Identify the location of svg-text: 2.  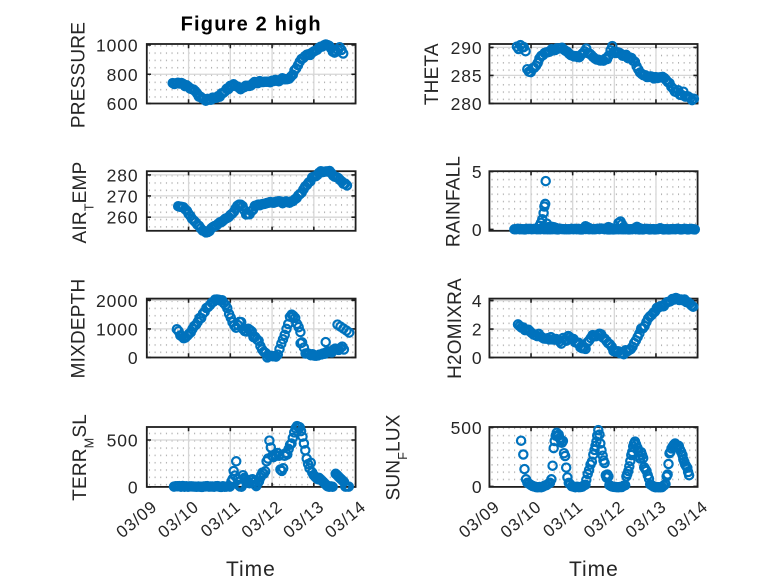
(477, 330).